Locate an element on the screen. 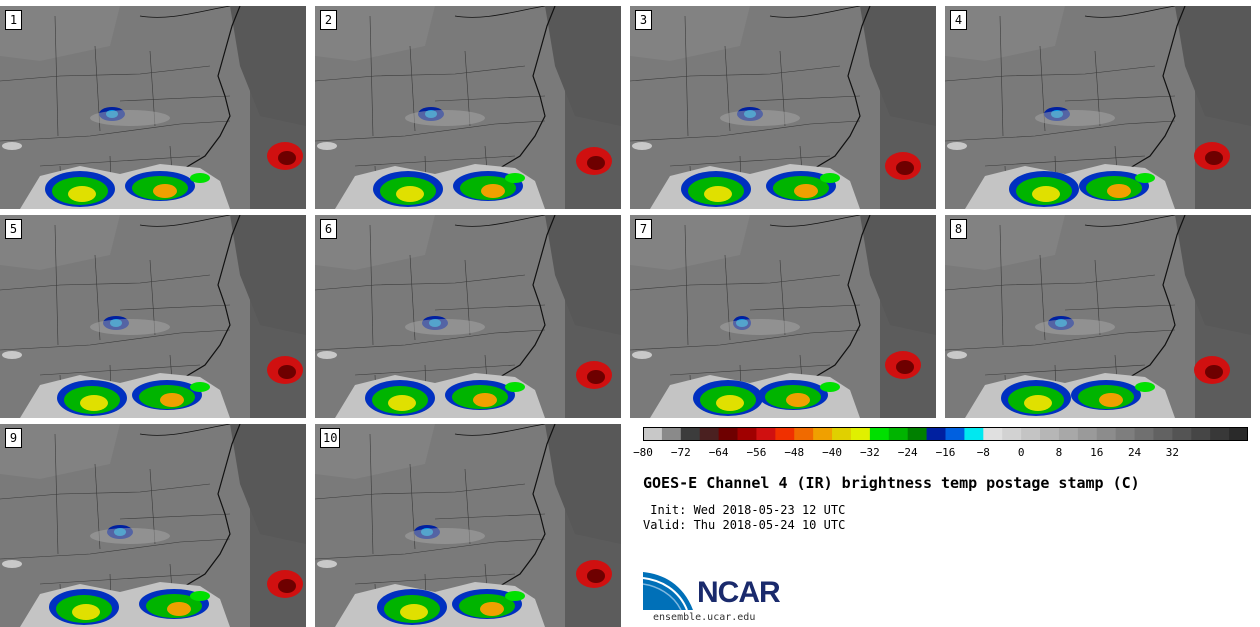  colorbar-tick-label: −24 is located at coordinates (907, 452).